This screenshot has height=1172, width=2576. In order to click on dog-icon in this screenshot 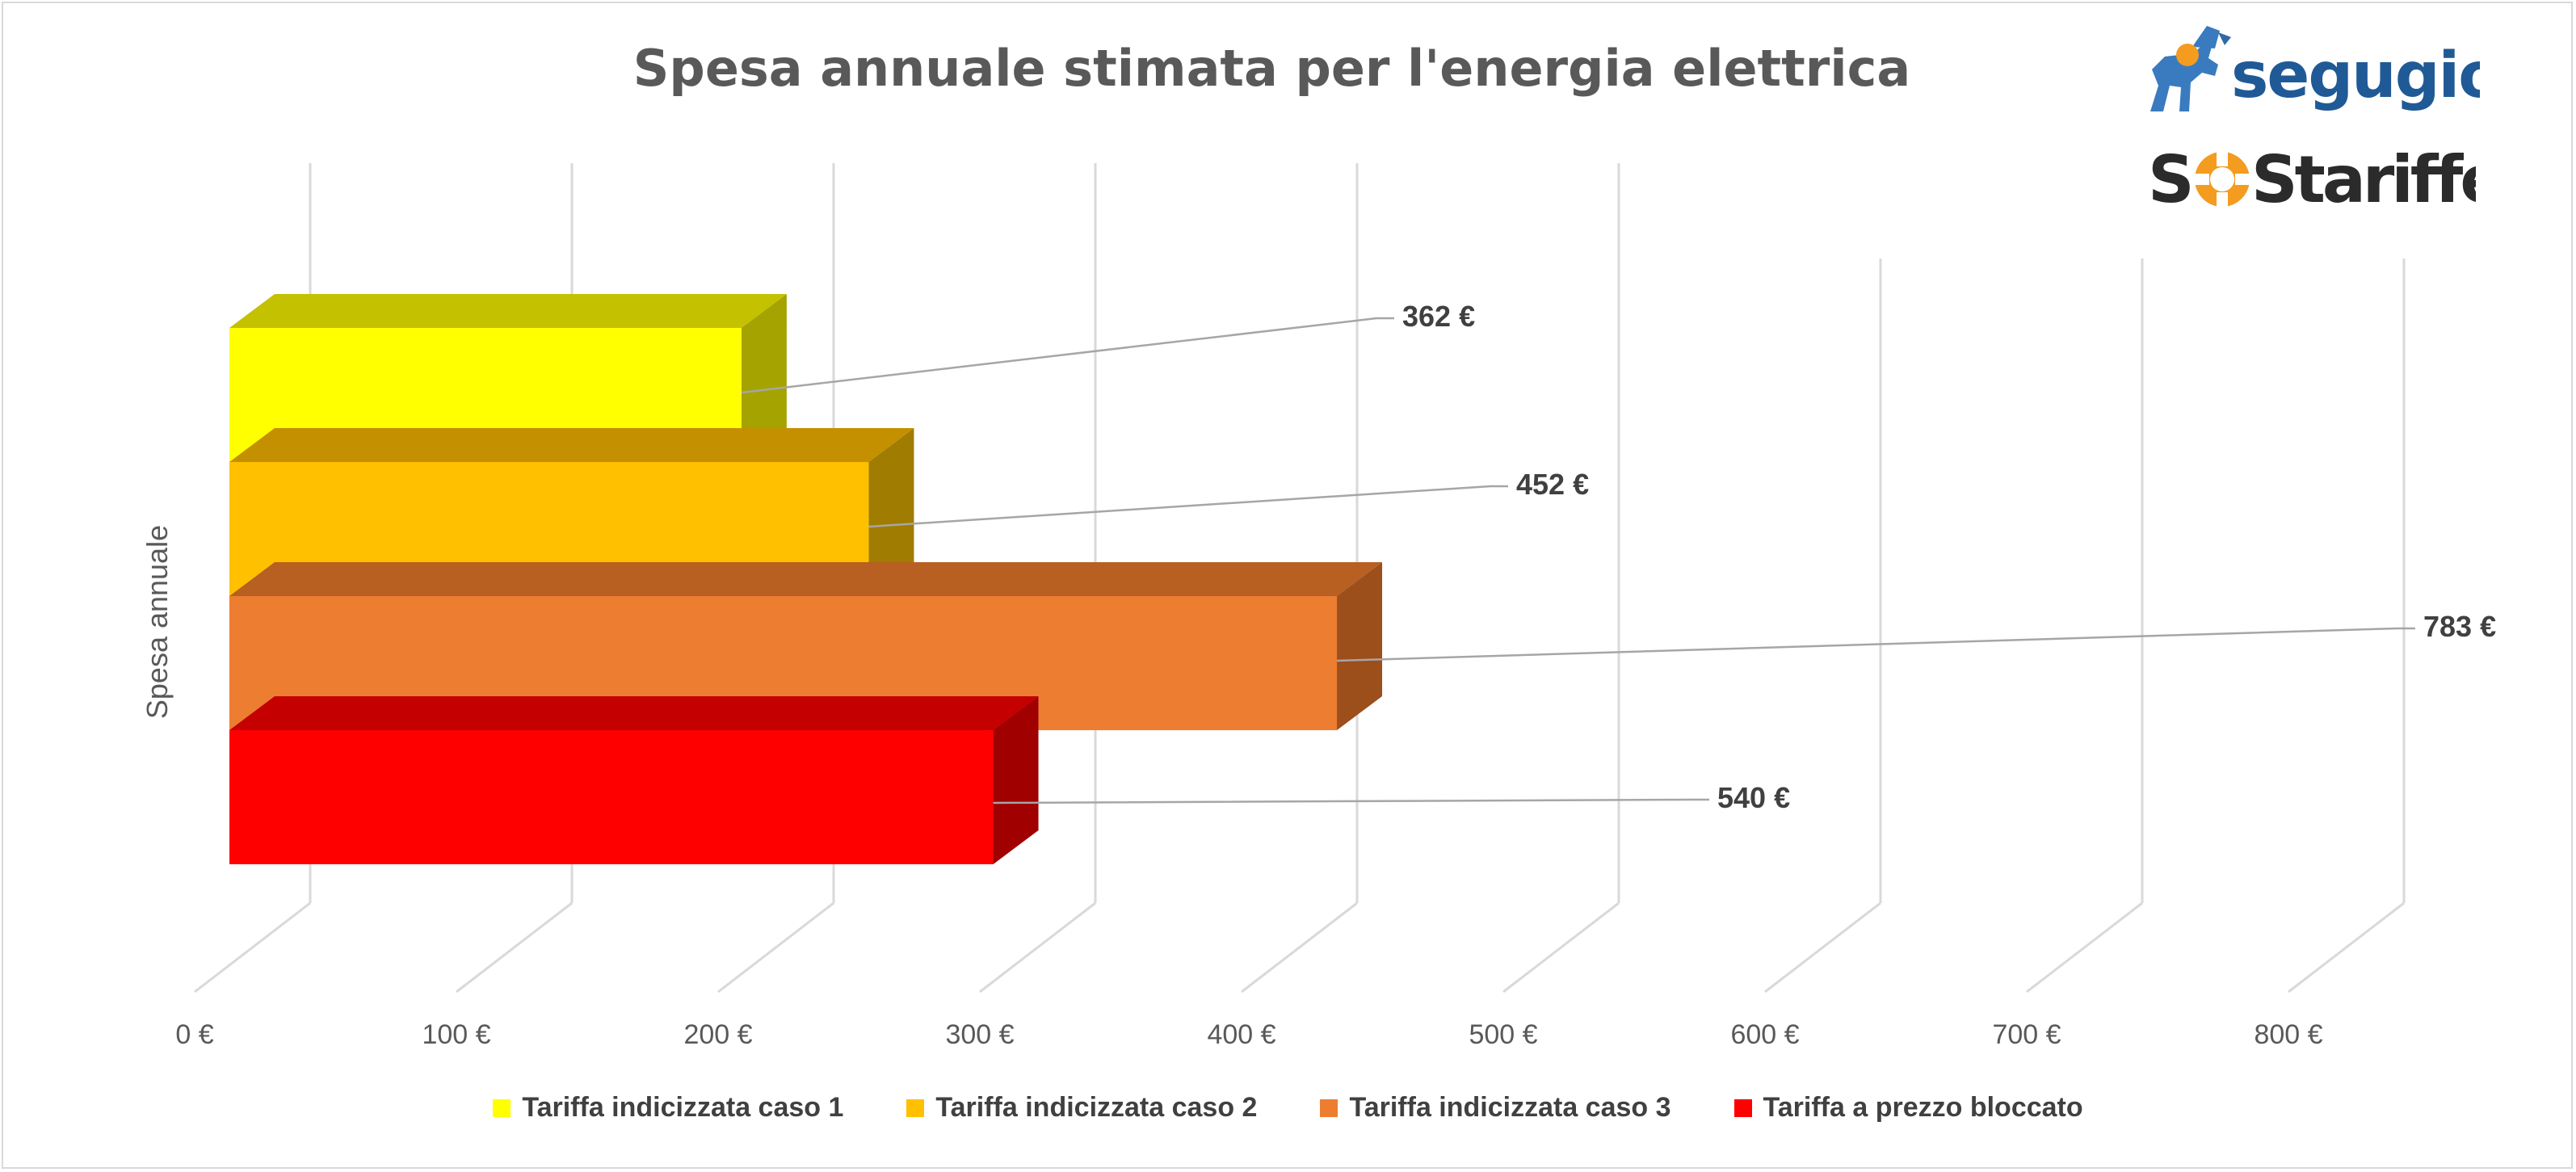, I will do `click(2190, 68)`.